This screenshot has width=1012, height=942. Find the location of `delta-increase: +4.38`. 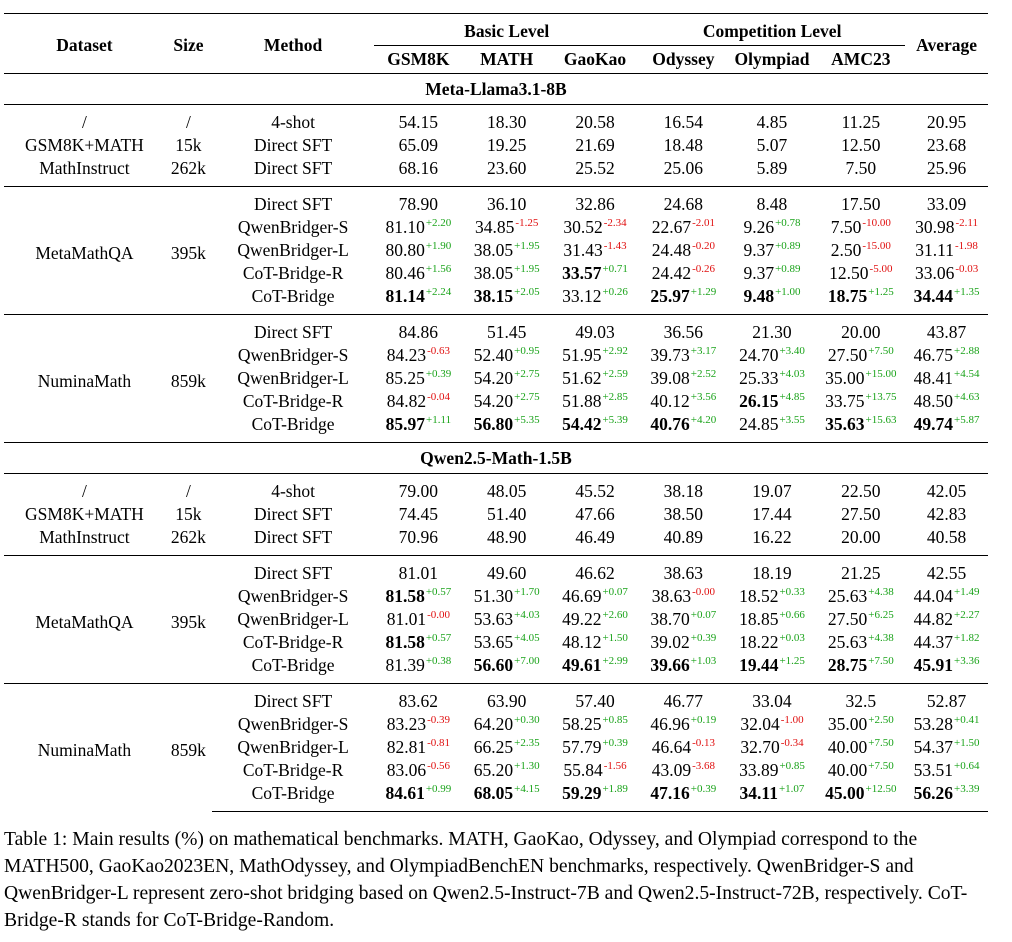

delta-increase: +4.38 is located at coordinates (881, 592).